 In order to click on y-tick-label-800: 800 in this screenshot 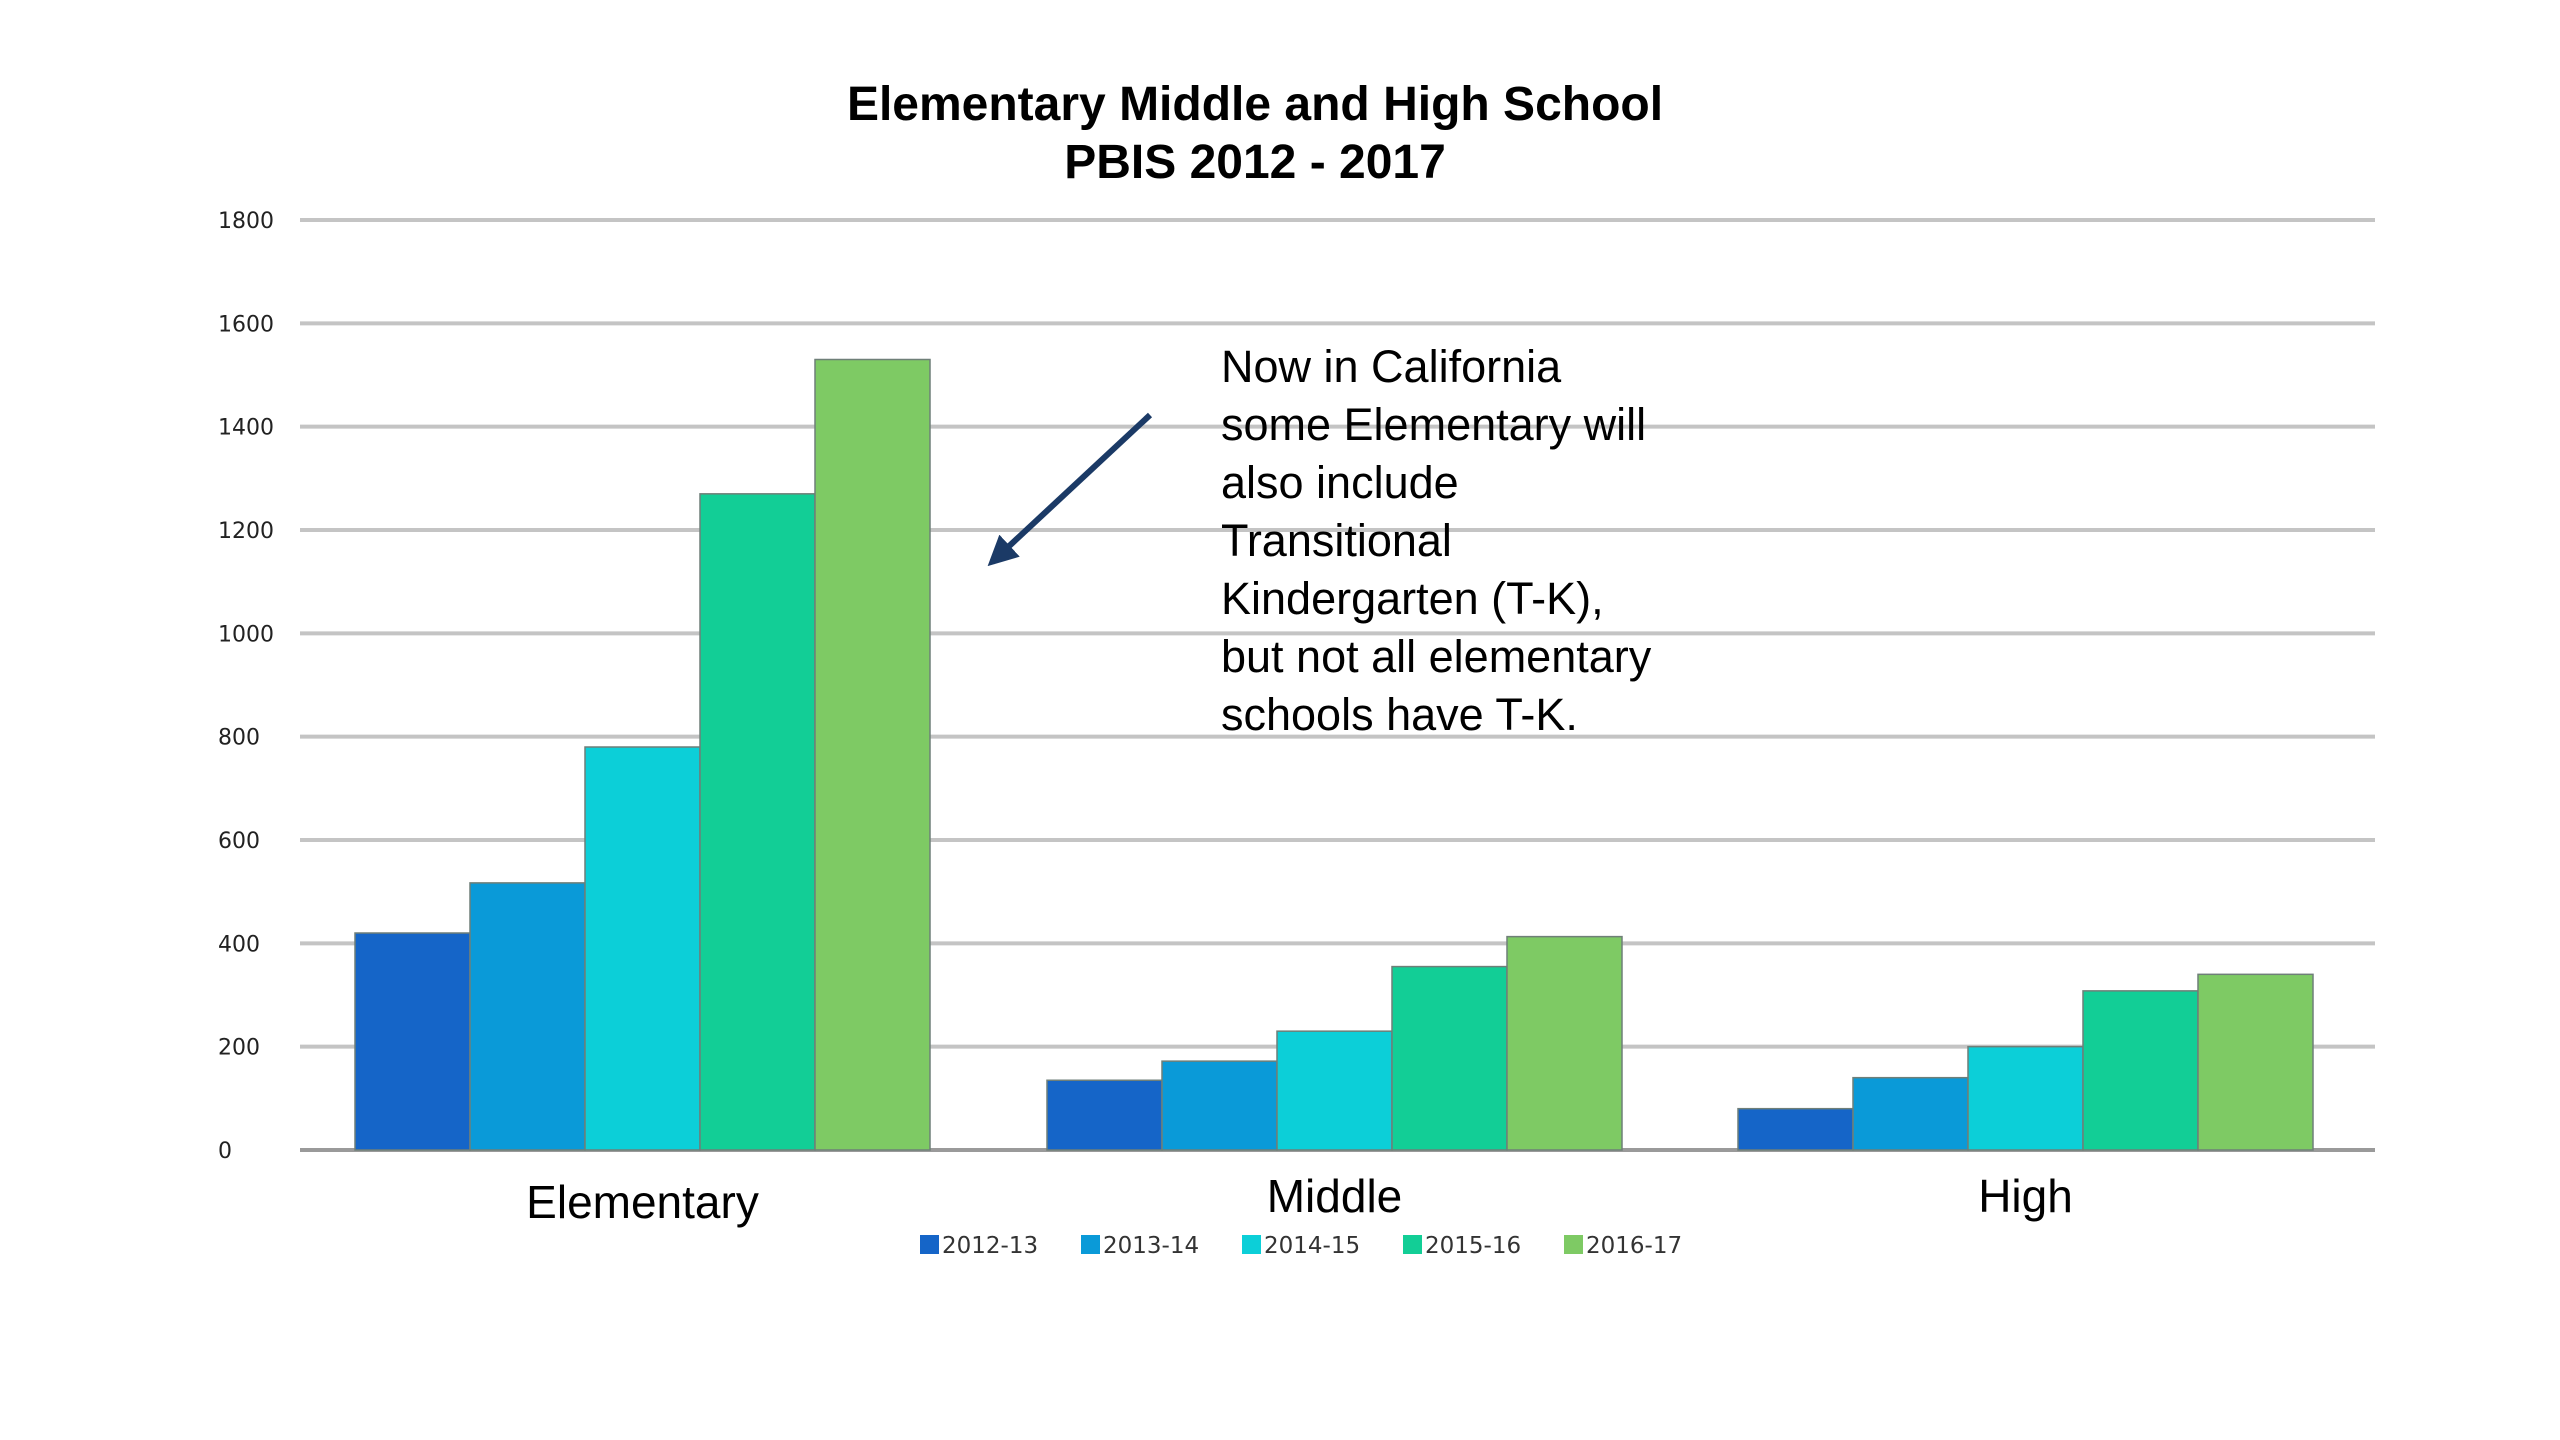, I will do `click(239, 738)`.